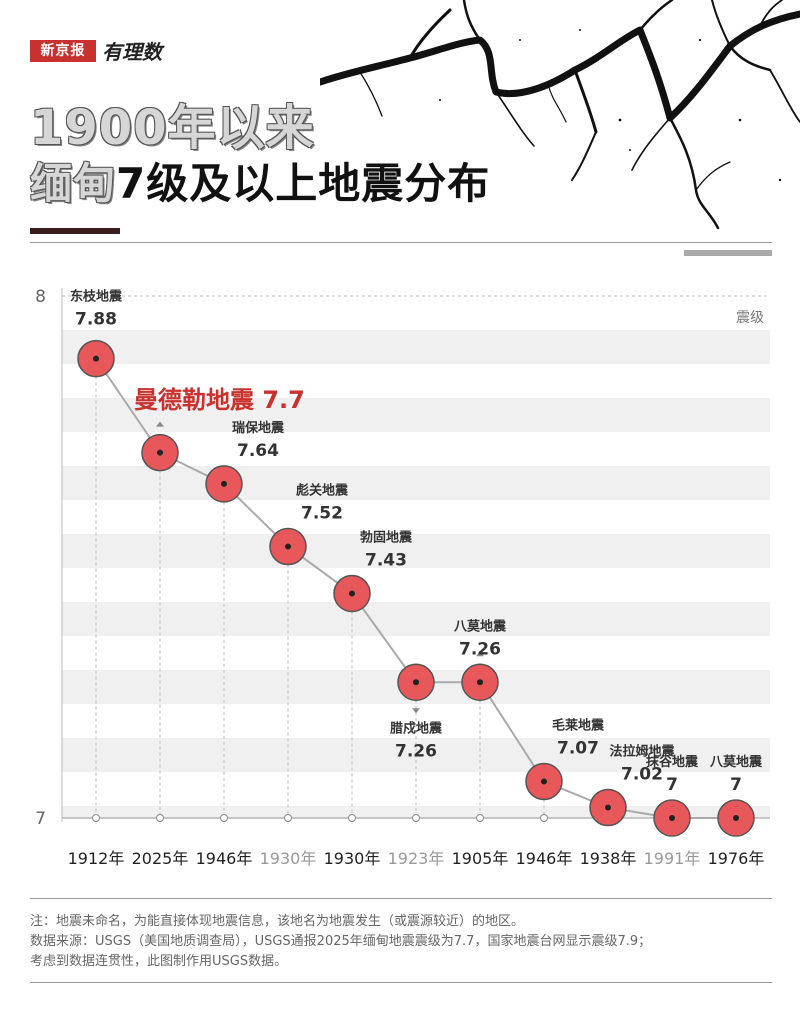  I want to click on point-value-label: 7.43, so click(386, 561).